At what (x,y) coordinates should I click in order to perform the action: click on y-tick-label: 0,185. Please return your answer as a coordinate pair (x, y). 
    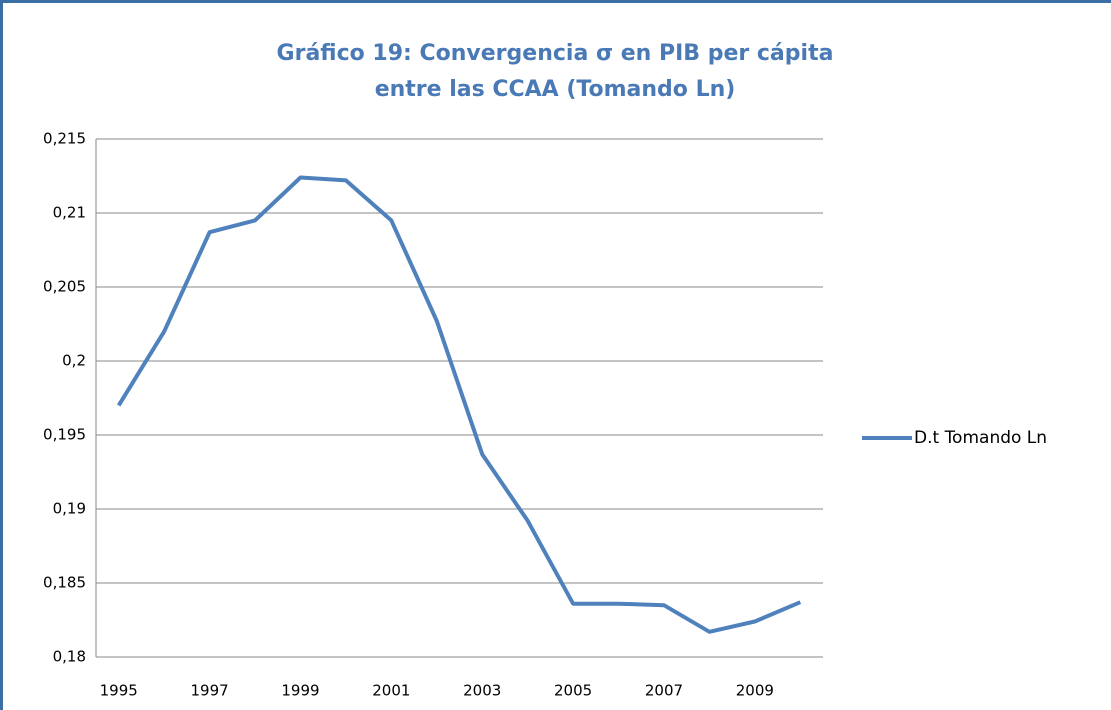
    Looking at the image, I should click on (64, 583).